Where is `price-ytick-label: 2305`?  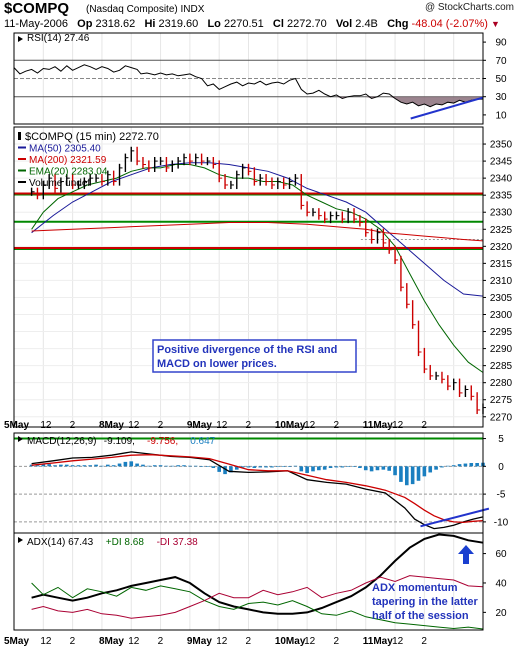
price-ytick-label: 2305 is located at coordinates (501, 298).